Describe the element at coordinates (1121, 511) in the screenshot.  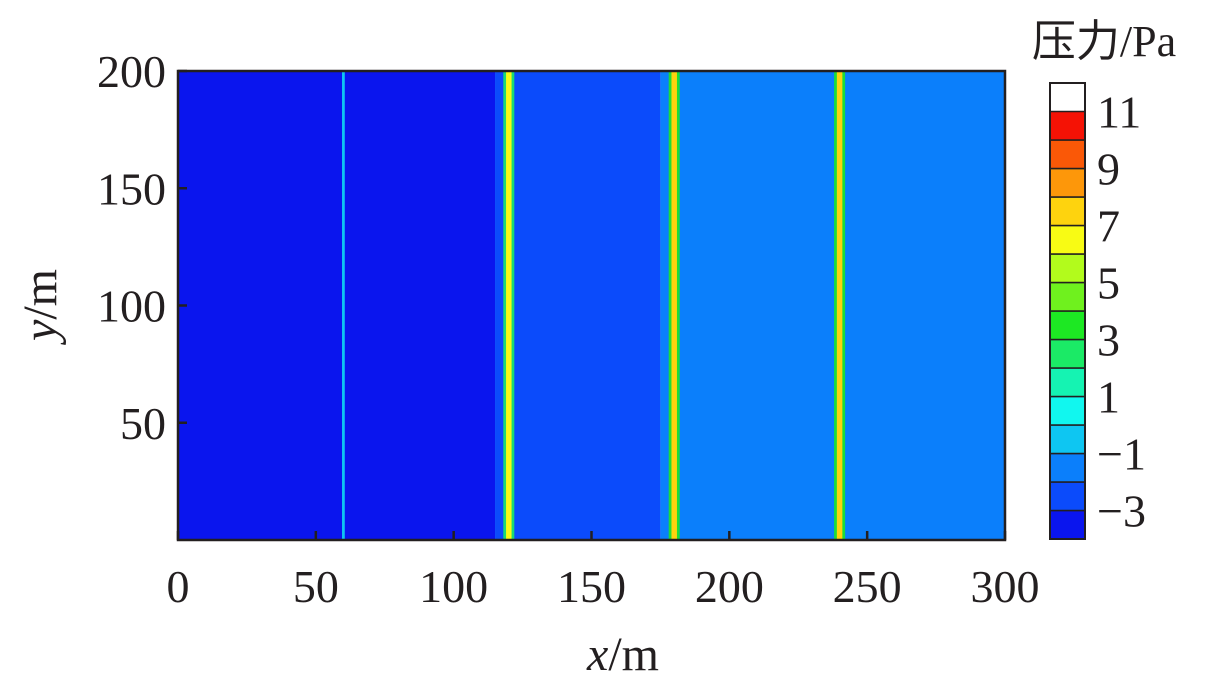
I see `colorbar-label: −3` at that location.